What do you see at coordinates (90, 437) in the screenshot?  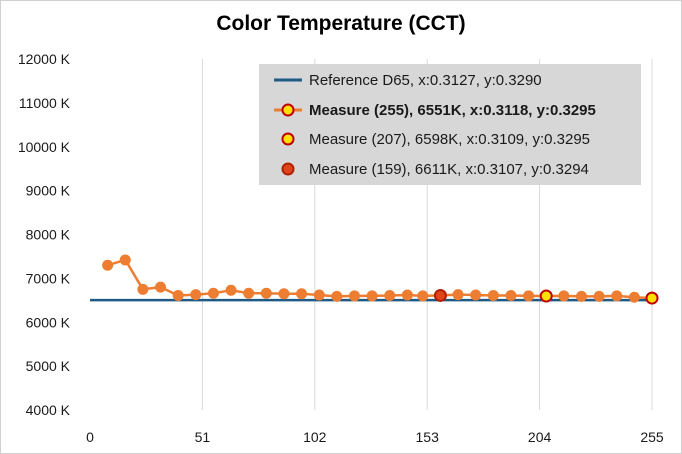 I see `x-tick-label: 0` at bounding box center [90, 437].